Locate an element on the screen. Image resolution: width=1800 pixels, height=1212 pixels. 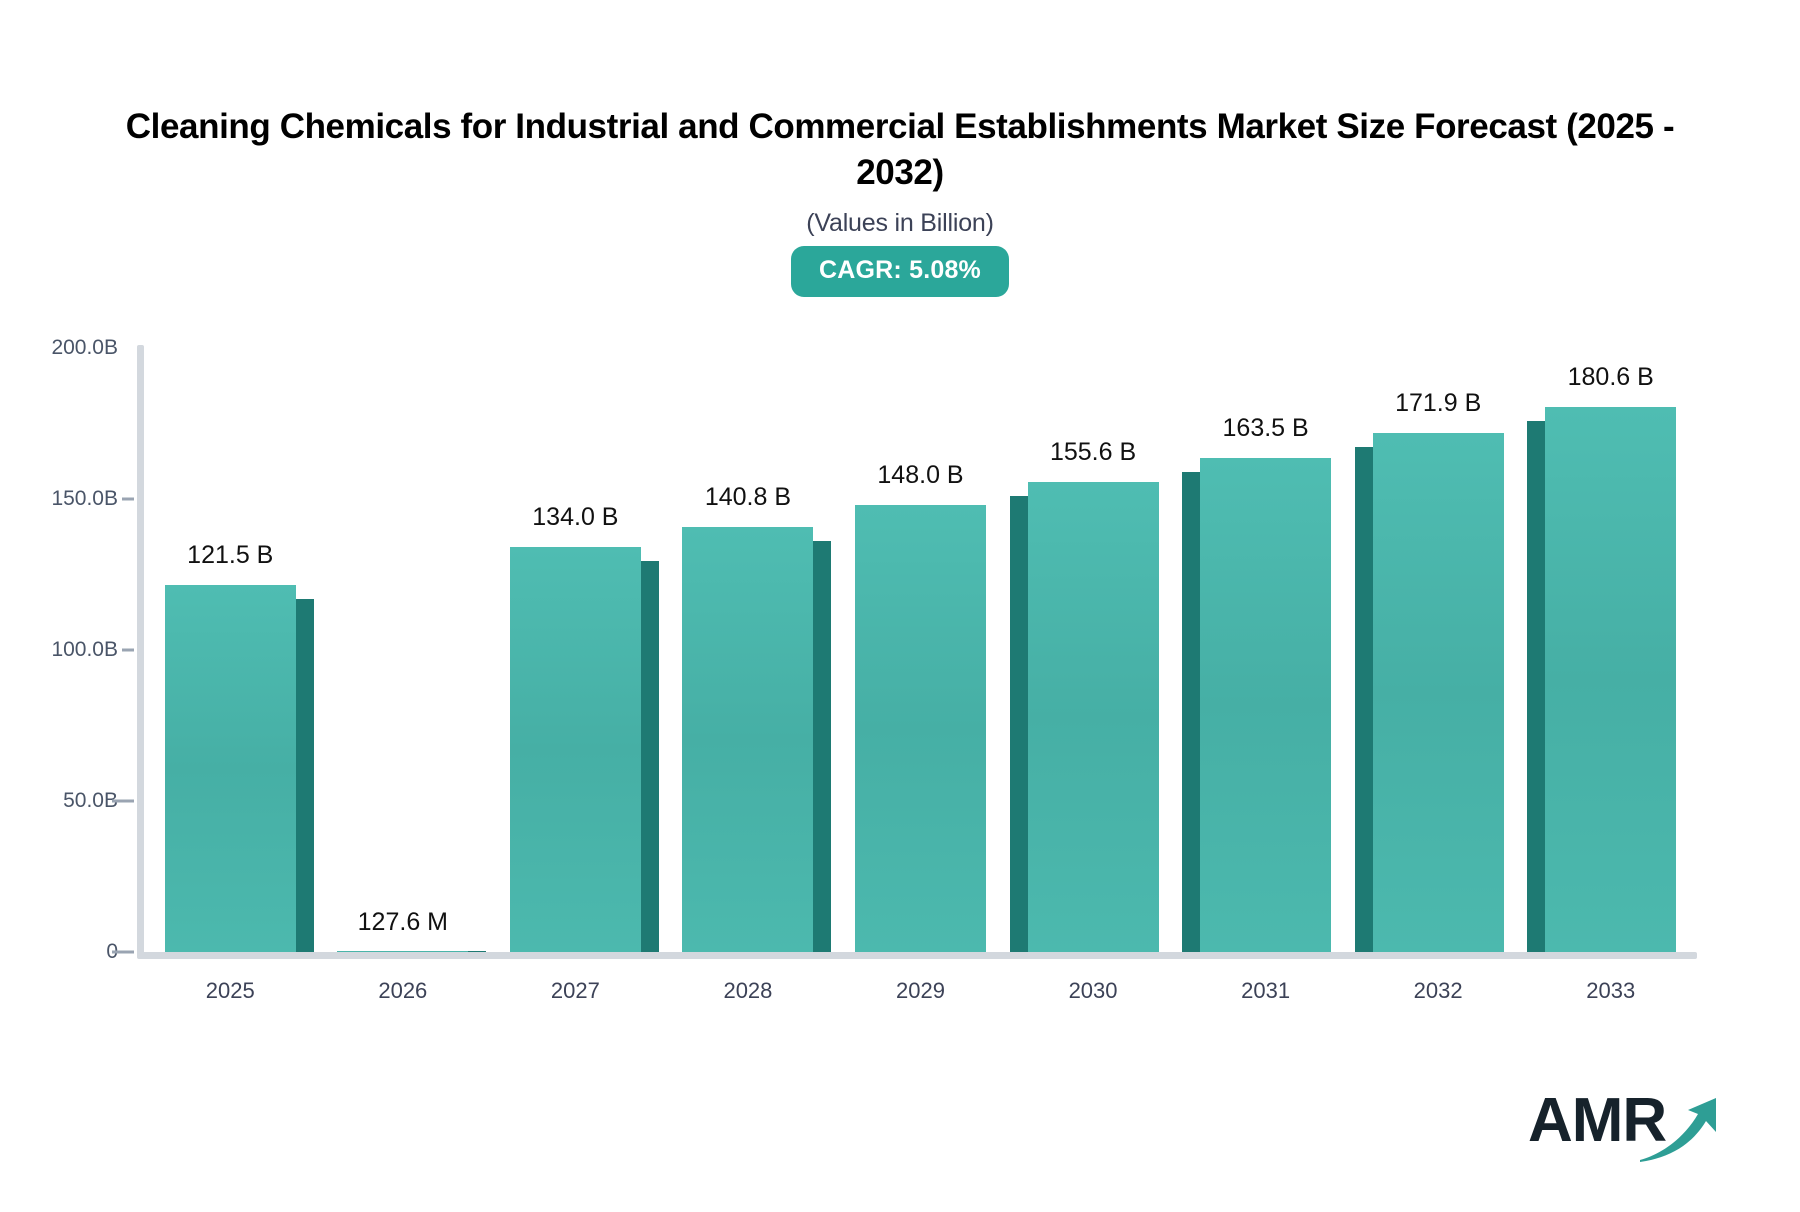
bar-value-label: 163.5 B is located at coordinates (1265, 428).